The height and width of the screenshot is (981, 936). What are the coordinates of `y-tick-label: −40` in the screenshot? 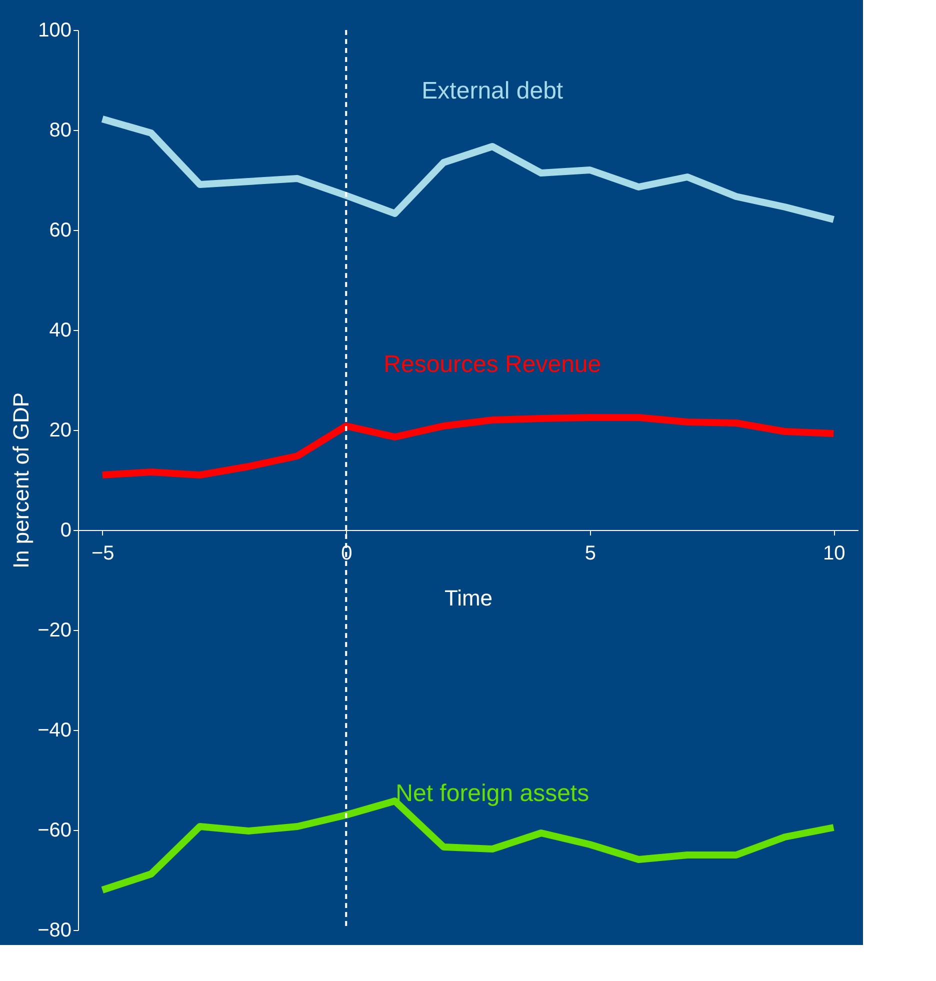 It's located at (55, 731).